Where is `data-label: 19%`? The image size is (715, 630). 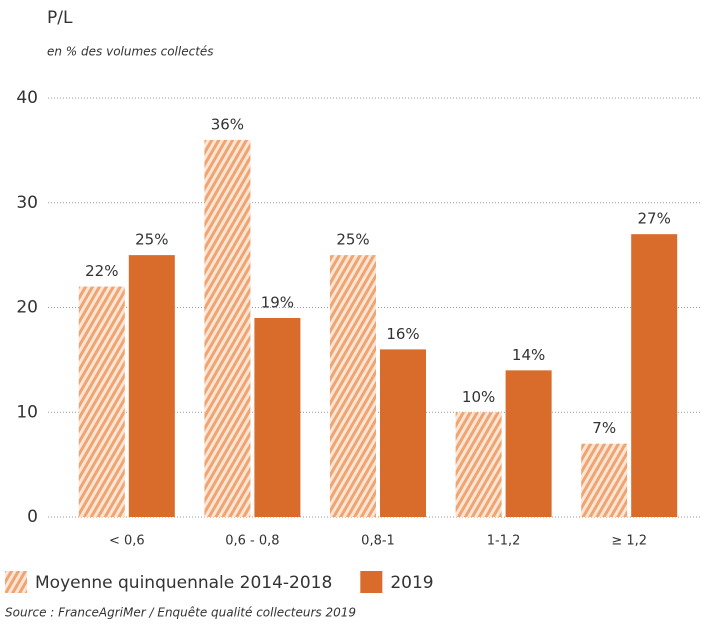 data-label: 19% is located at coordinates (277, 302).